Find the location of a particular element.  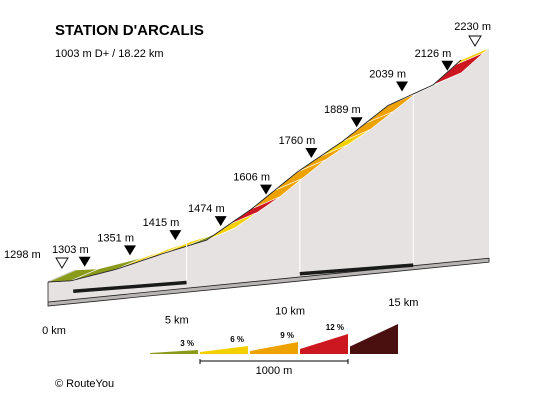

scale-label: 1000 m is located at coordinates (274, 371).